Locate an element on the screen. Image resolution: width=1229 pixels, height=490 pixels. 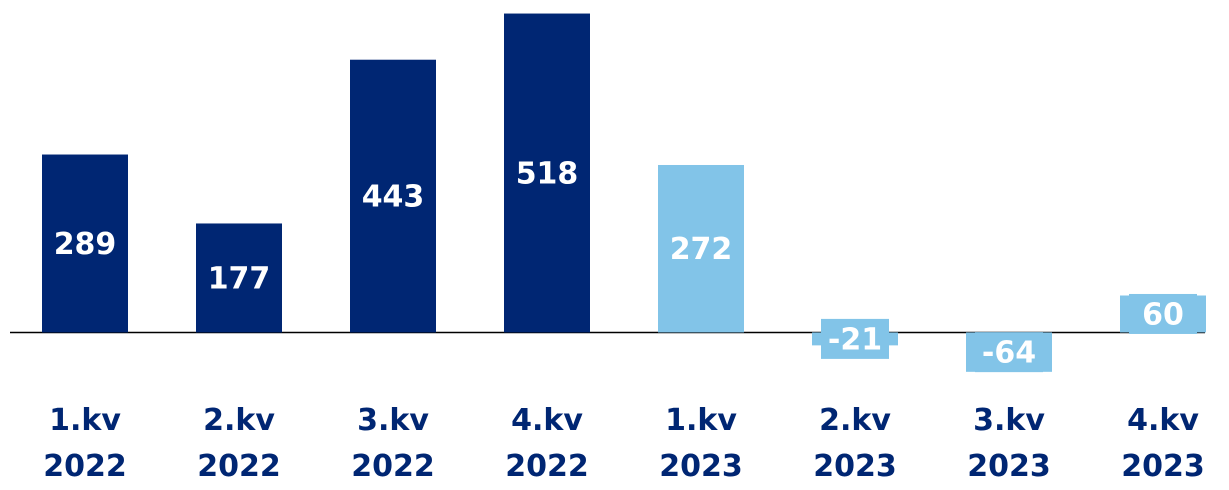
value-label: 177 is located at coordinates (239, 278).